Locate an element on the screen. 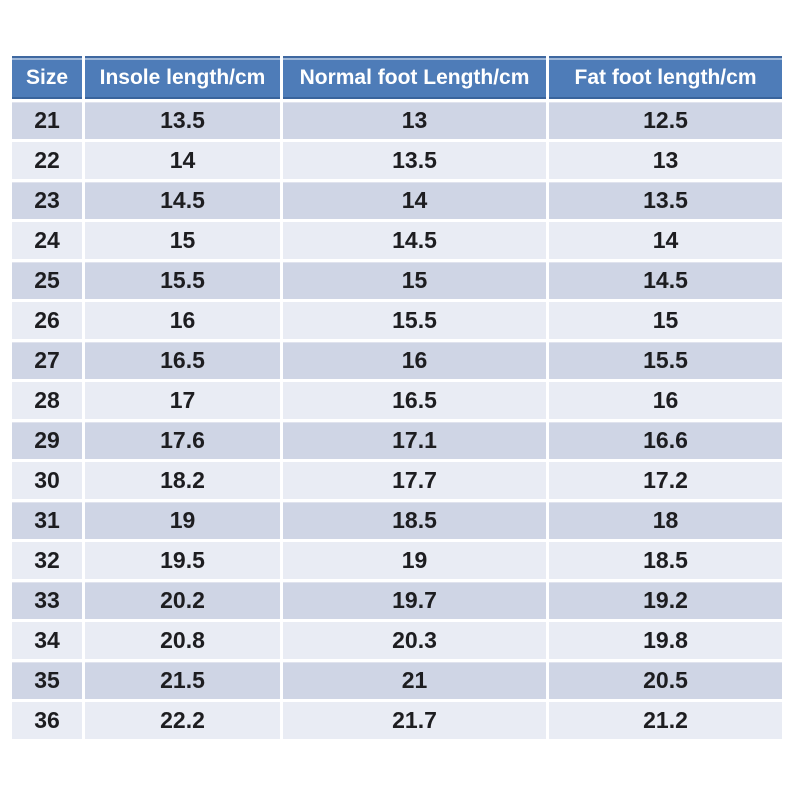  insole-length-cell: 14 is located at coordinates (182, 160).